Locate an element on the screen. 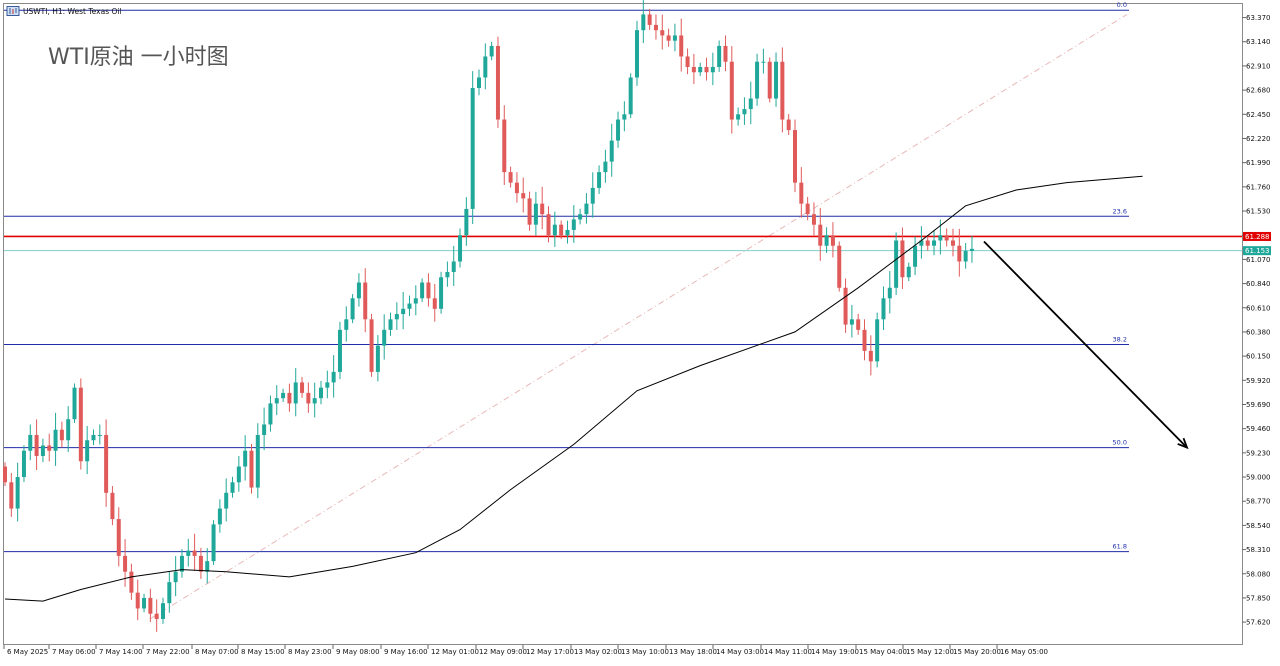  y-tick-label: 62.910 is located at coordinates (1258, 66).